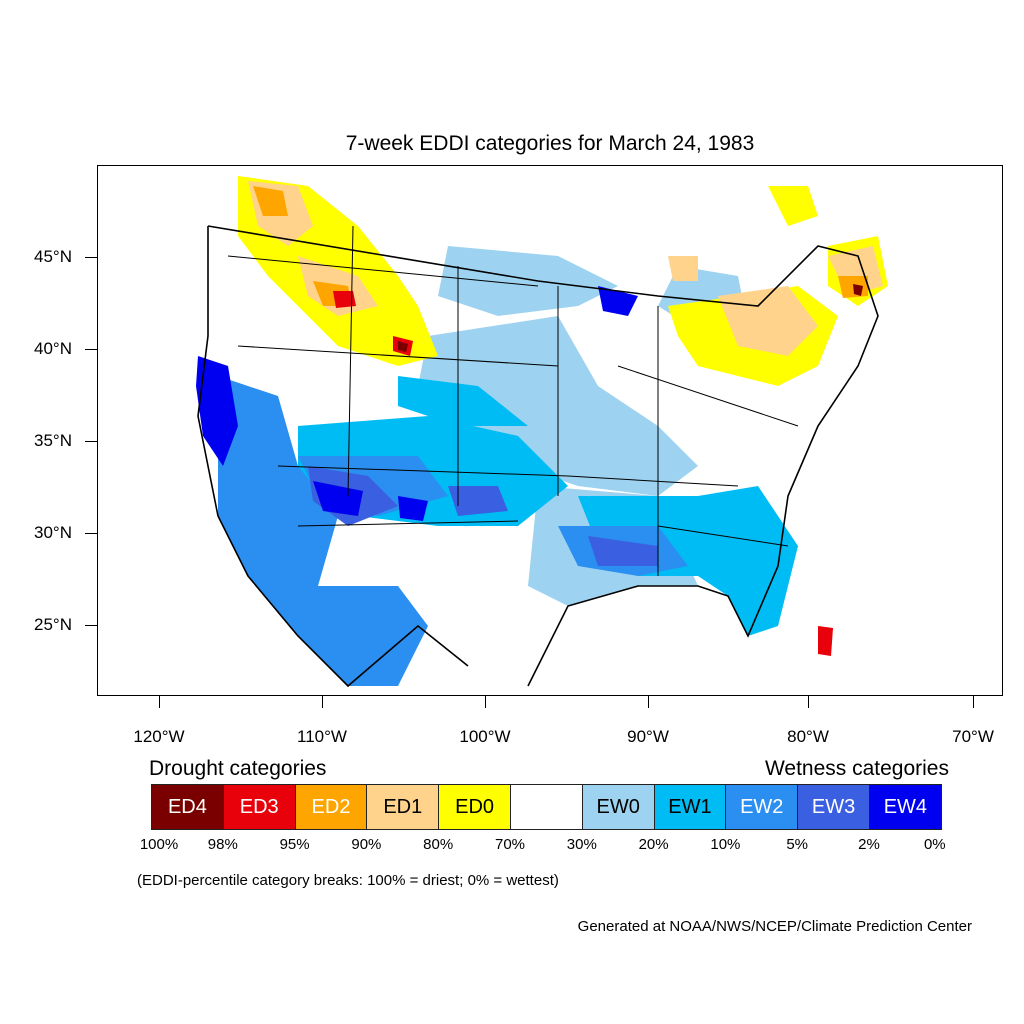  What do you see at coordinates (53, 348) in the screenshot?
I see `lat-label-40: 40°N` at bounding box center [53, 348].